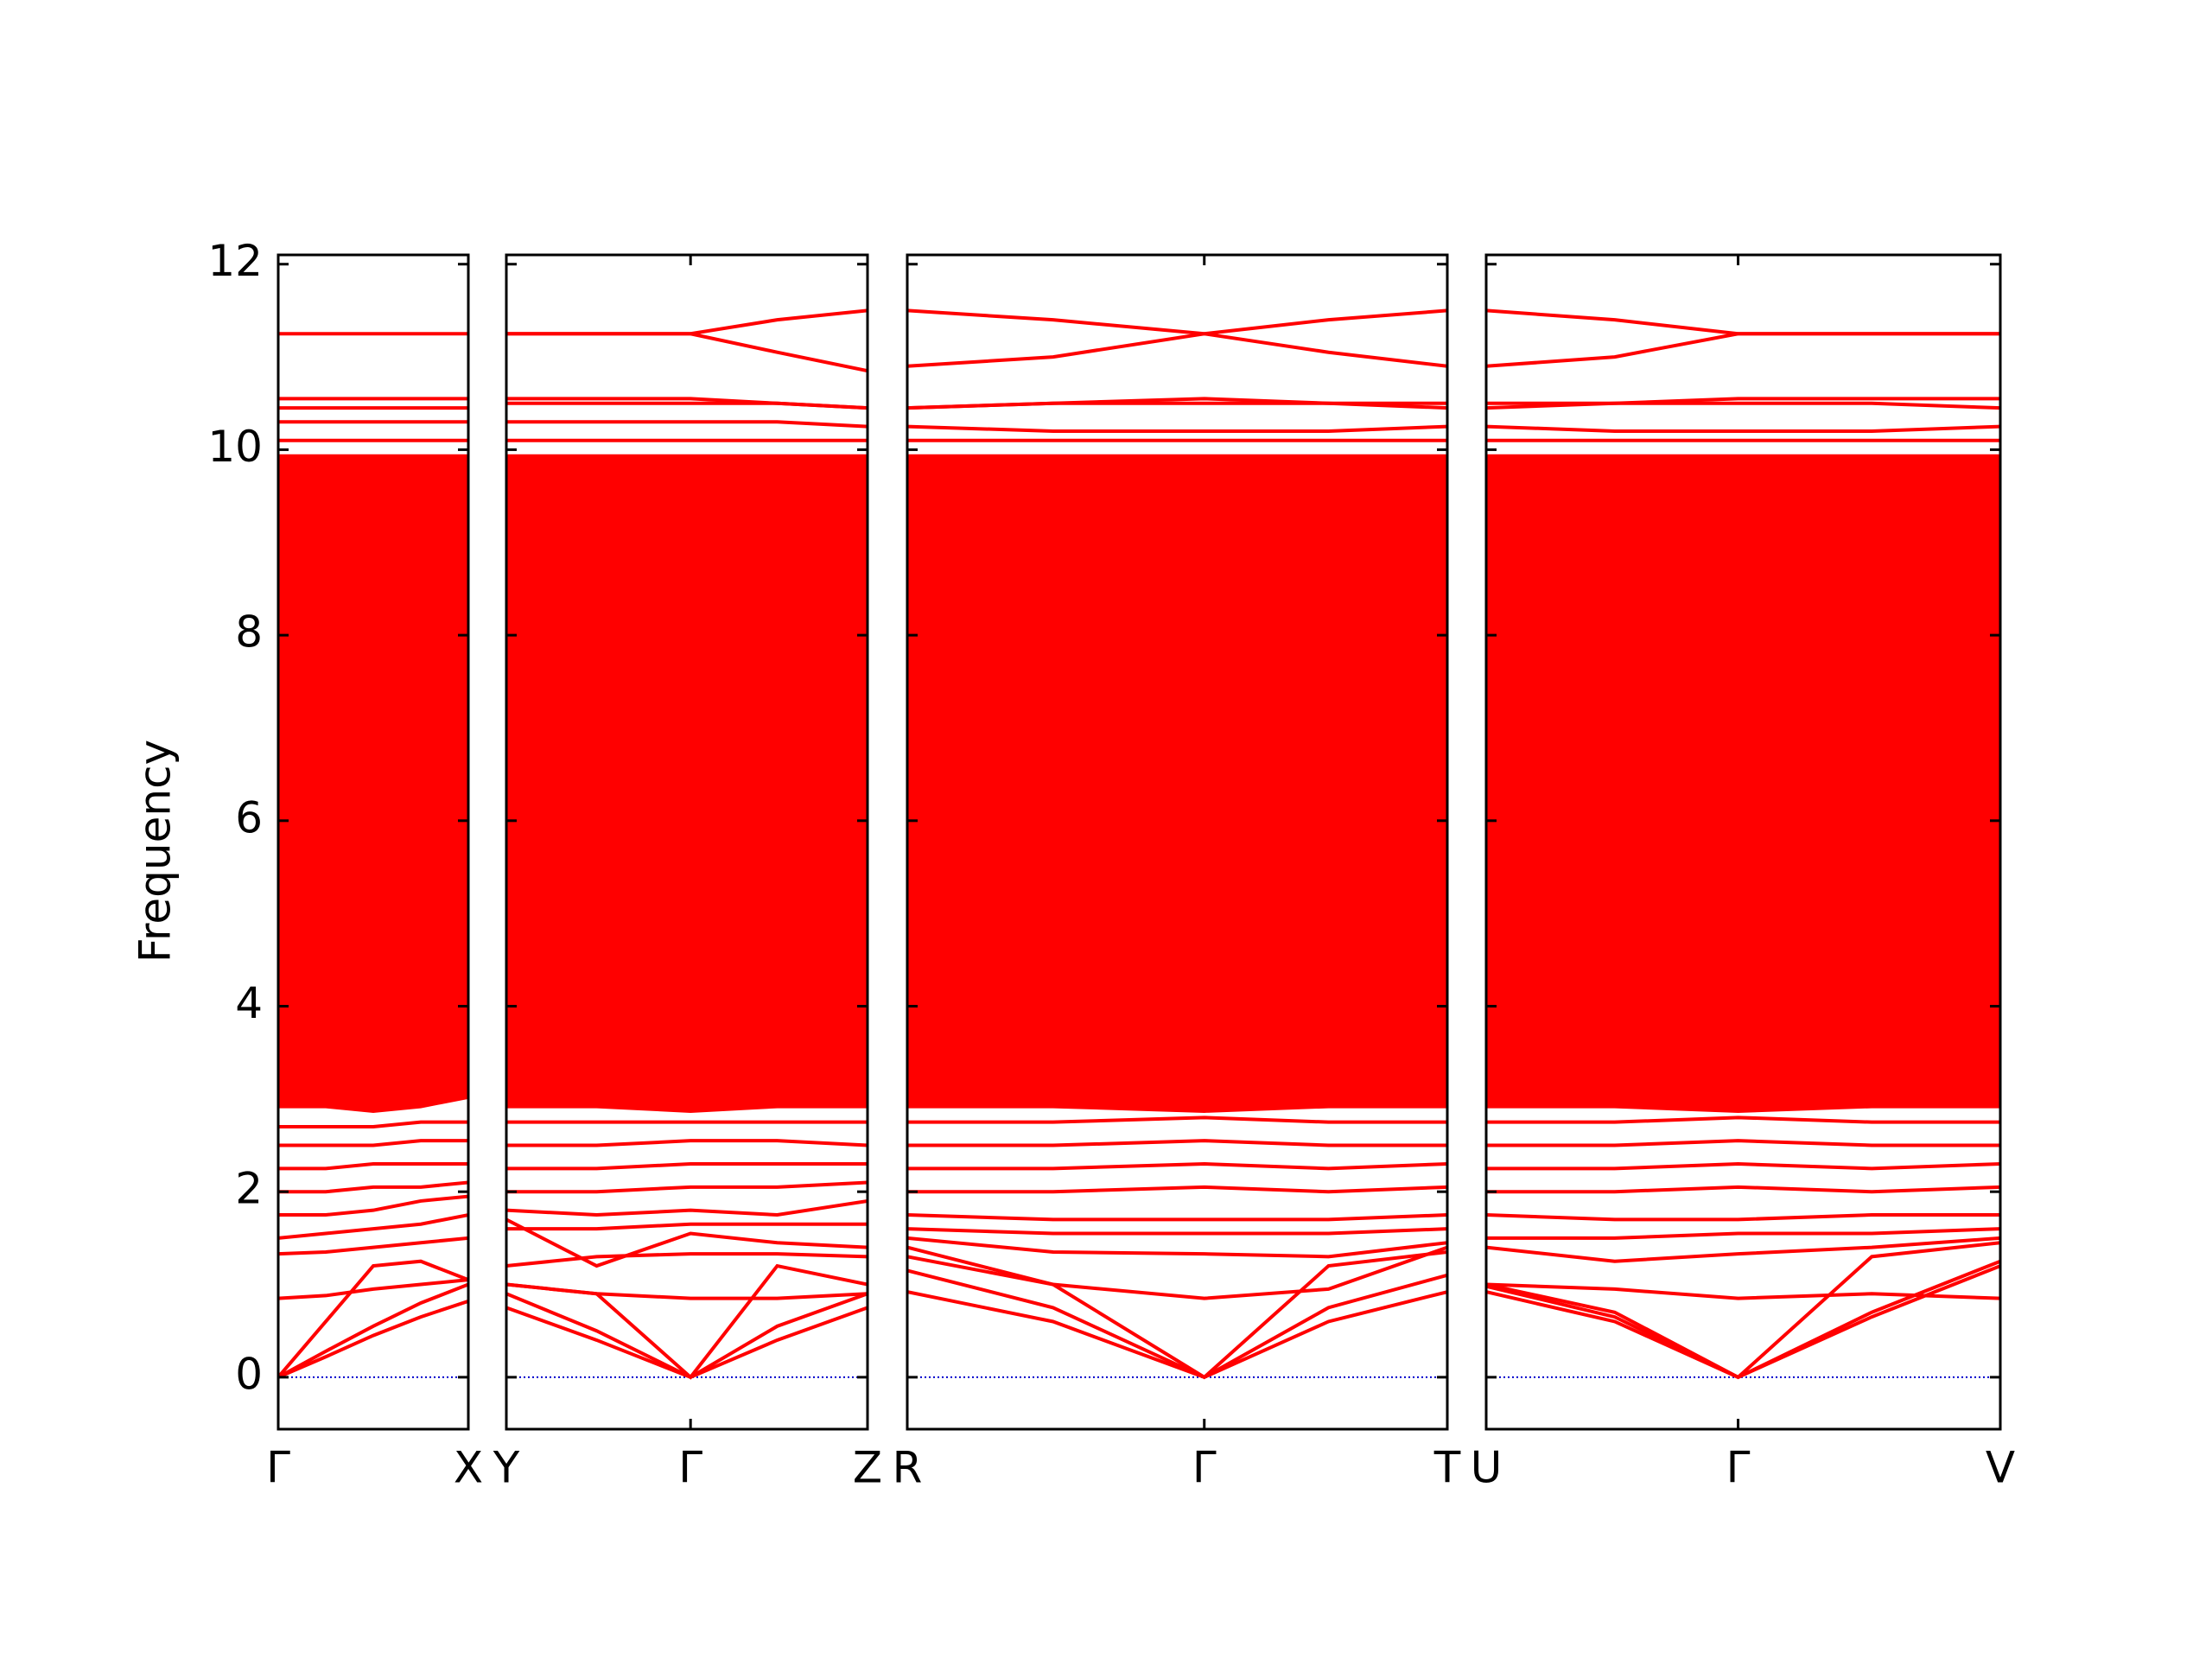 The height and width of the screenshot is (1659, 2212). Describe the element at coordinates (249, 1374) in the screenshot. I see `y-tick-label: 0` at that location.